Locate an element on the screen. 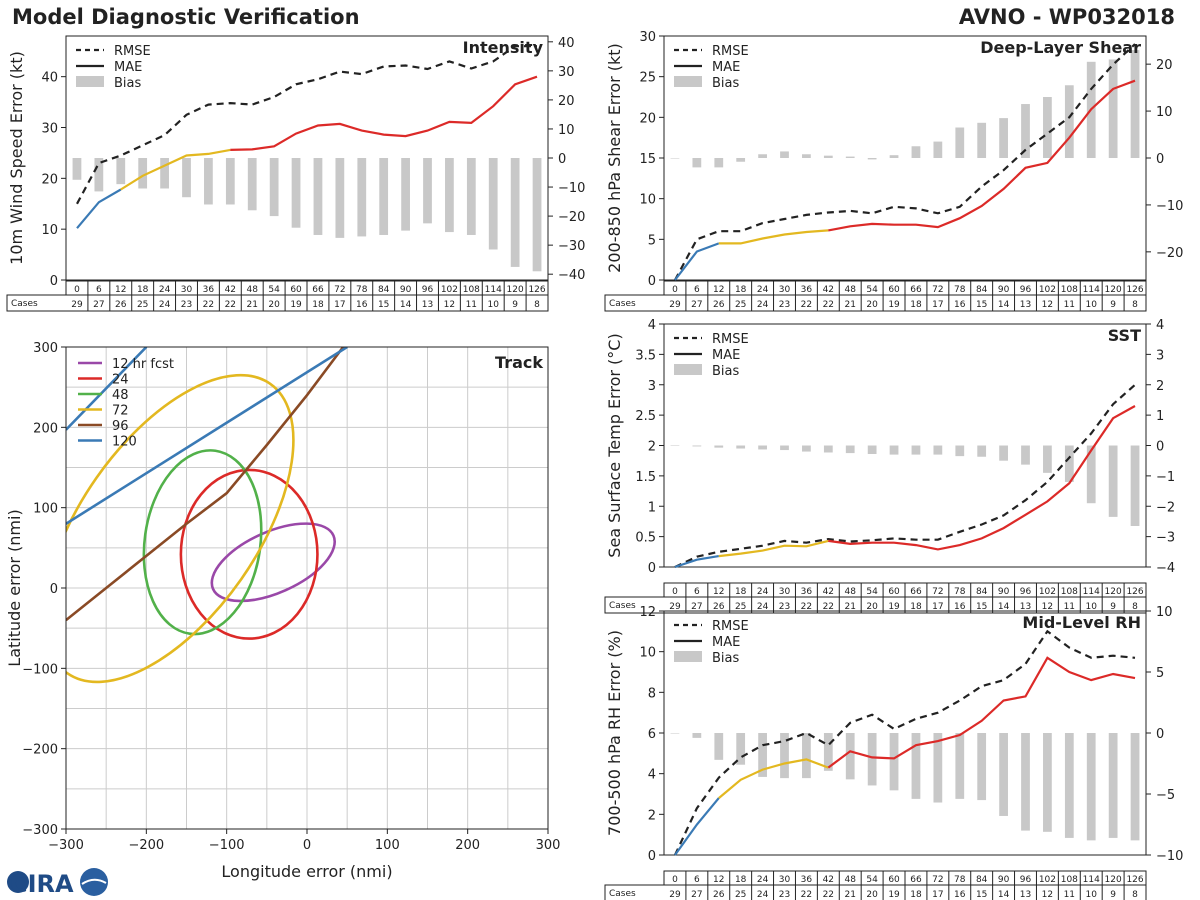 The height and width of the screenshot is (900, 1200). intensity-case-count: 20 is located at coordinates (274, 305).